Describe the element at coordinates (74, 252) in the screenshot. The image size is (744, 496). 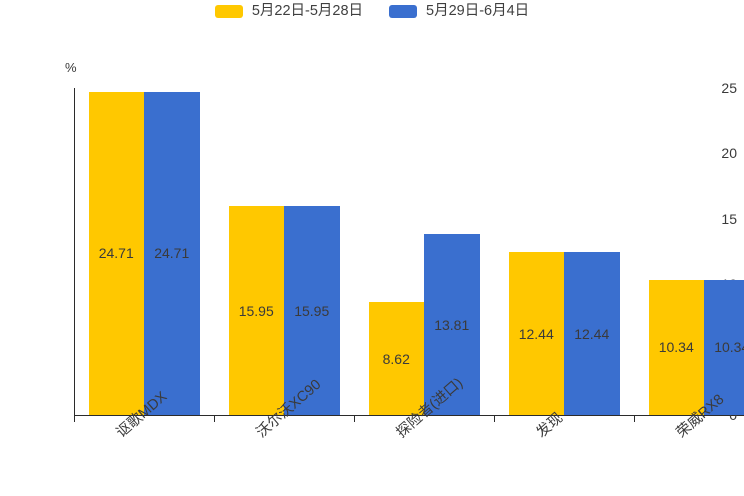
I see `y-axis-line` at that location.